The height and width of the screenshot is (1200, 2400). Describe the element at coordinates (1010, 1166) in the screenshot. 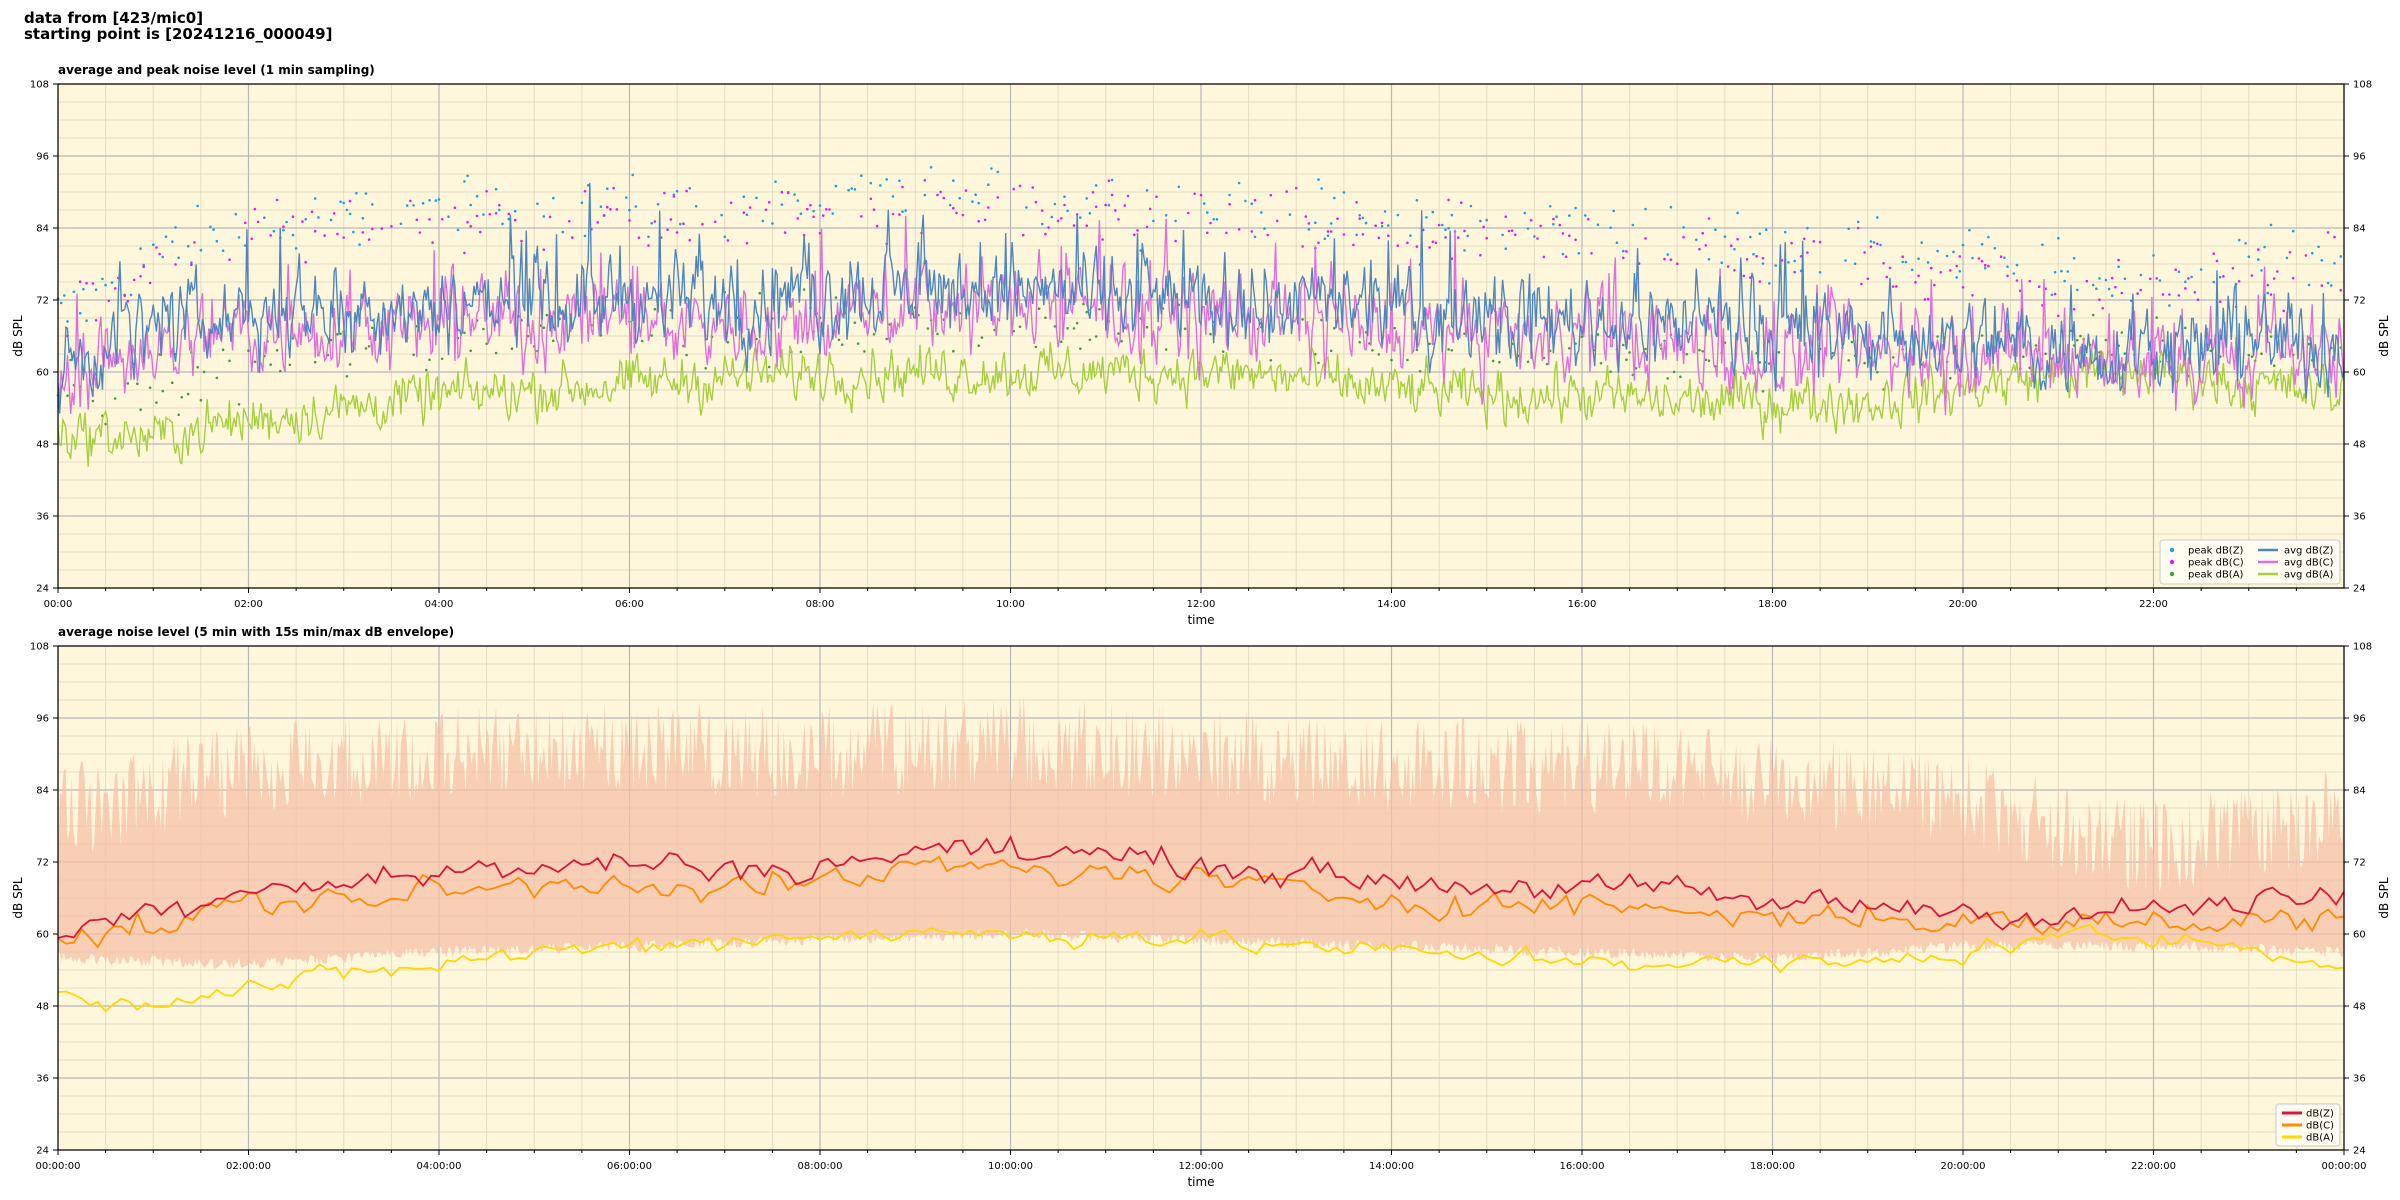

I see `x-tick-label: 10:00:00` at that location.